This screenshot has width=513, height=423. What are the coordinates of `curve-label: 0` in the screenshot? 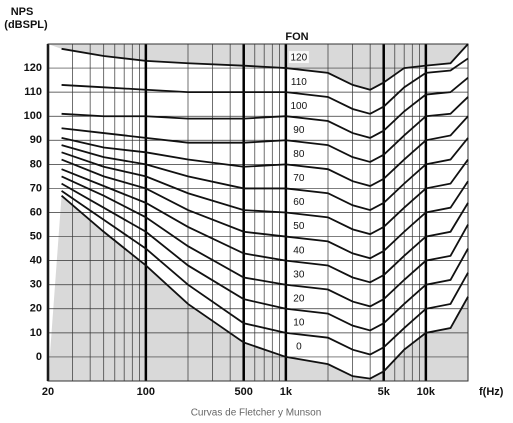 It's located at (299, 347).